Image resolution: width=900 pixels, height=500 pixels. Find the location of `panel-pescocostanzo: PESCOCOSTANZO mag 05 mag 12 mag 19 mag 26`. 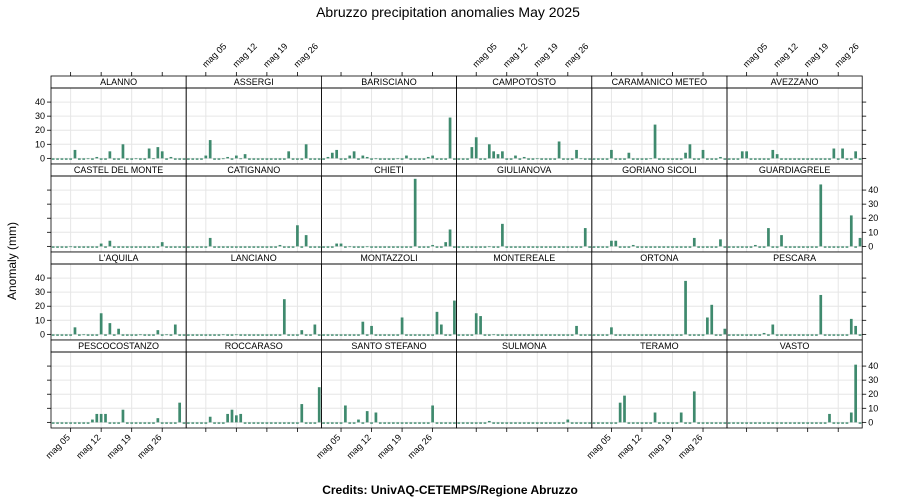

panel-pescocostanzo: PESCOCOSTANZO mag 05 mag 12 mag 19 mag 26 is located at coordinates (115, 400).